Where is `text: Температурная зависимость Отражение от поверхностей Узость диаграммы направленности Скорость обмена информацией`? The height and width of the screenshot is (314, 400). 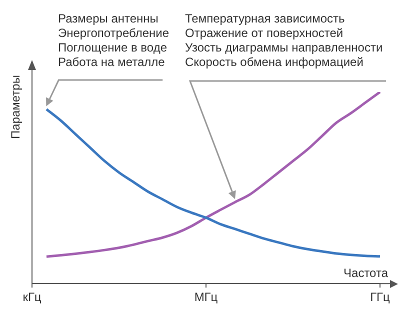
text: Температурная зависимость Отражение от поверхностей Узость диаграммы направленности Скорость обмена информацией is located at coordinates (284, 40).